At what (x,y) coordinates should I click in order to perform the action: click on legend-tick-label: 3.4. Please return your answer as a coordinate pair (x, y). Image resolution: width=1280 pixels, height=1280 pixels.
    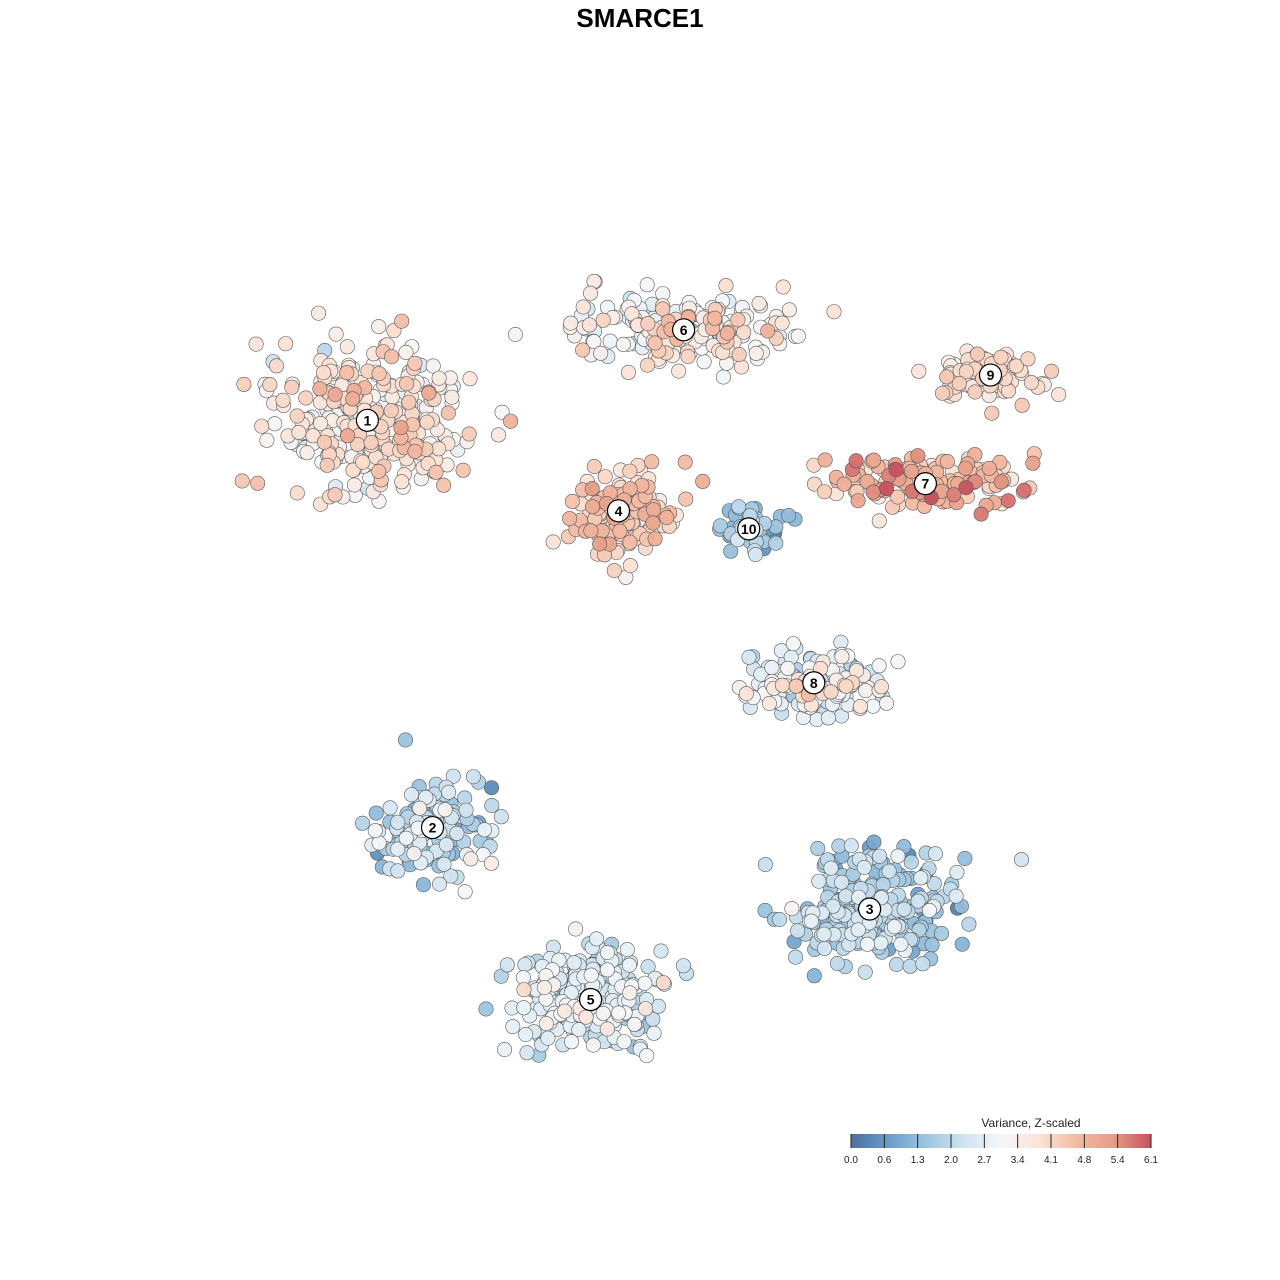
    Looking at the image, I should click on (1018, 1160).